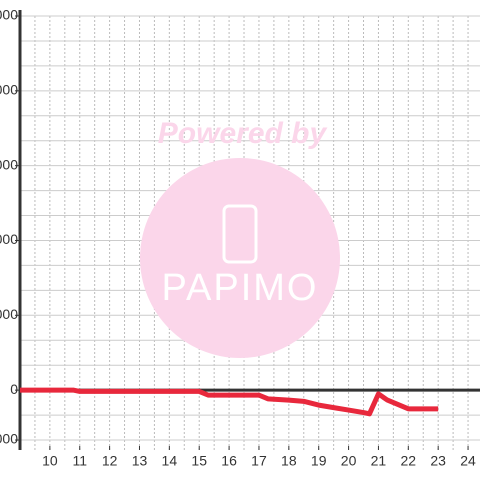 Image resolution: width=480 pixels, height=480 pixels. I want to click on x-tick-label: 10, so click(50, 461).